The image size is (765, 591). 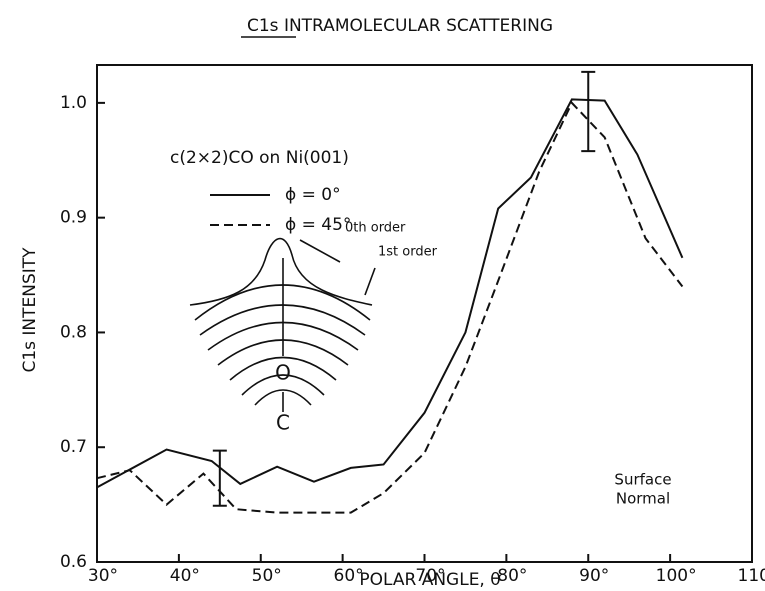 What do you see at coordinates (512, 576) in the screenshot?
I see `x-tick-label: 80°` at bounding box center [512, 576].